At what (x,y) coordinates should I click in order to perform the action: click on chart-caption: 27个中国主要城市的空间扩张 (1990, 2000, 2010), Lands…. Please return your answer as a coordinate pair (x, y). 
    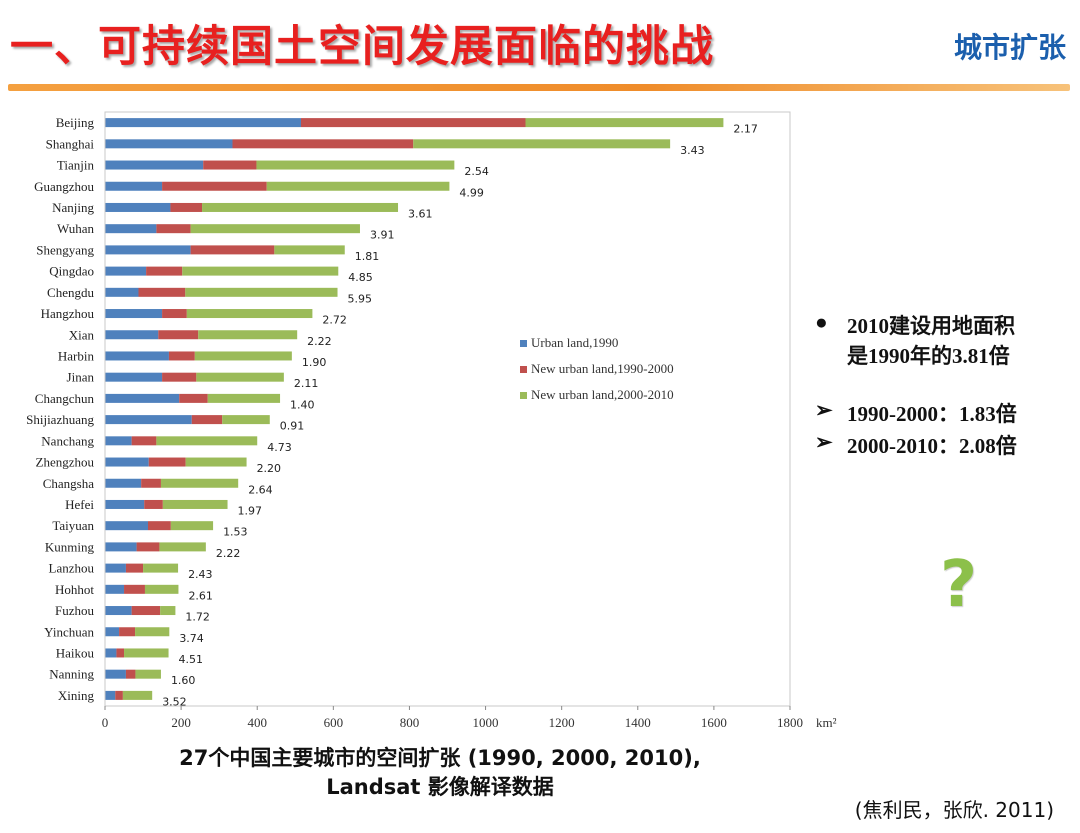
    Looking at the image, I should click on (440, 773).